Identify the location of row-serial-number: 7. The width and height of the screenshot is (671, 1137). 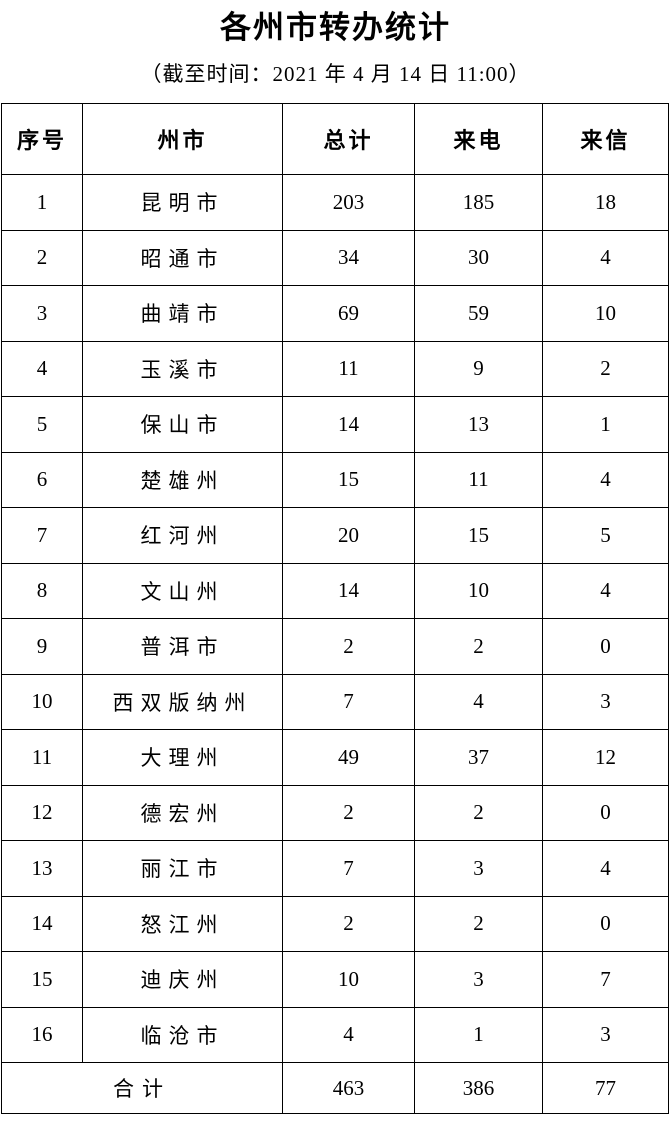
(42, 535).